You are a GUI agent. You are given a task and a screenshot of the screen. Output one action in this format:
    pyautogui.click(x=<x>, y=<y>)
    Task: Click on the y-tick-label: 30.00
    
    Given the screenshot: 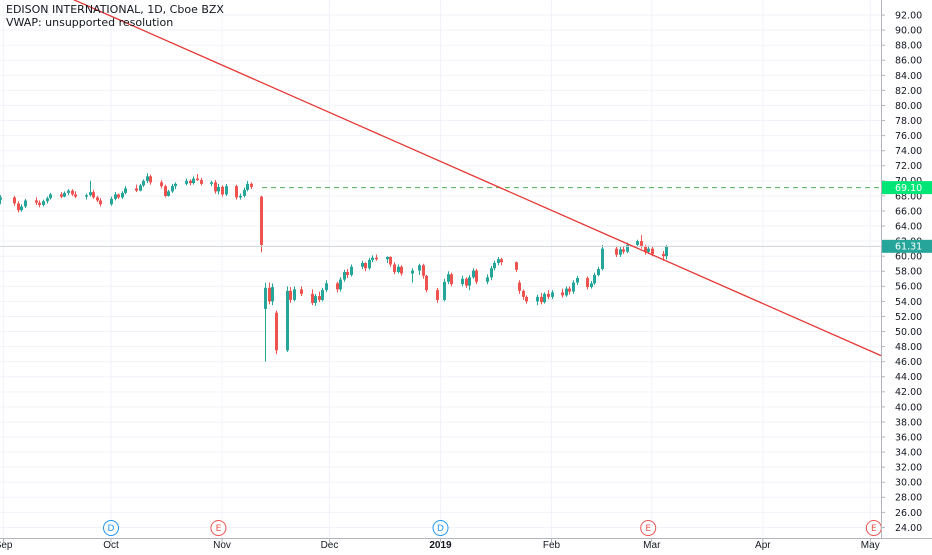 What is the action you would take?
    pyautogui.click(x=908, y=483)
    